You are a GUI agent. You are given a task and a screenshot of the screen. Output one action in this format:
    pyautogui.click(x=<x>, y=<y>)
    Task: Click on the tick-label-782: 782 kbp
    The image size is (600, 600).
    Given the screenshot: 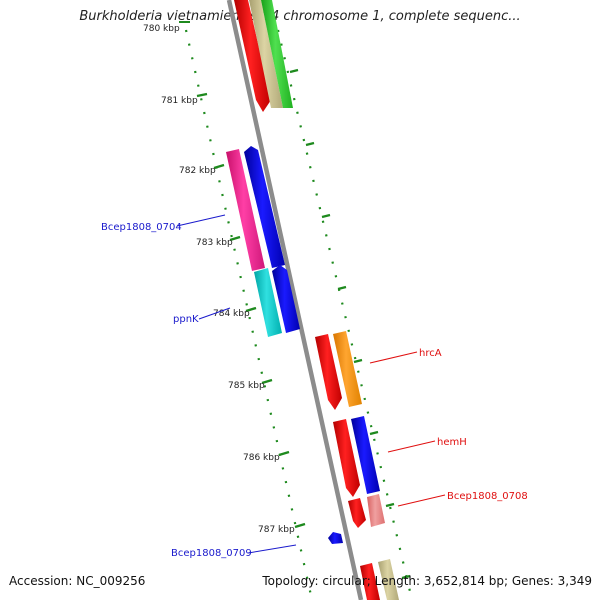 What is the action you would take?
    pyautogui.click(x=197, y=171)
    